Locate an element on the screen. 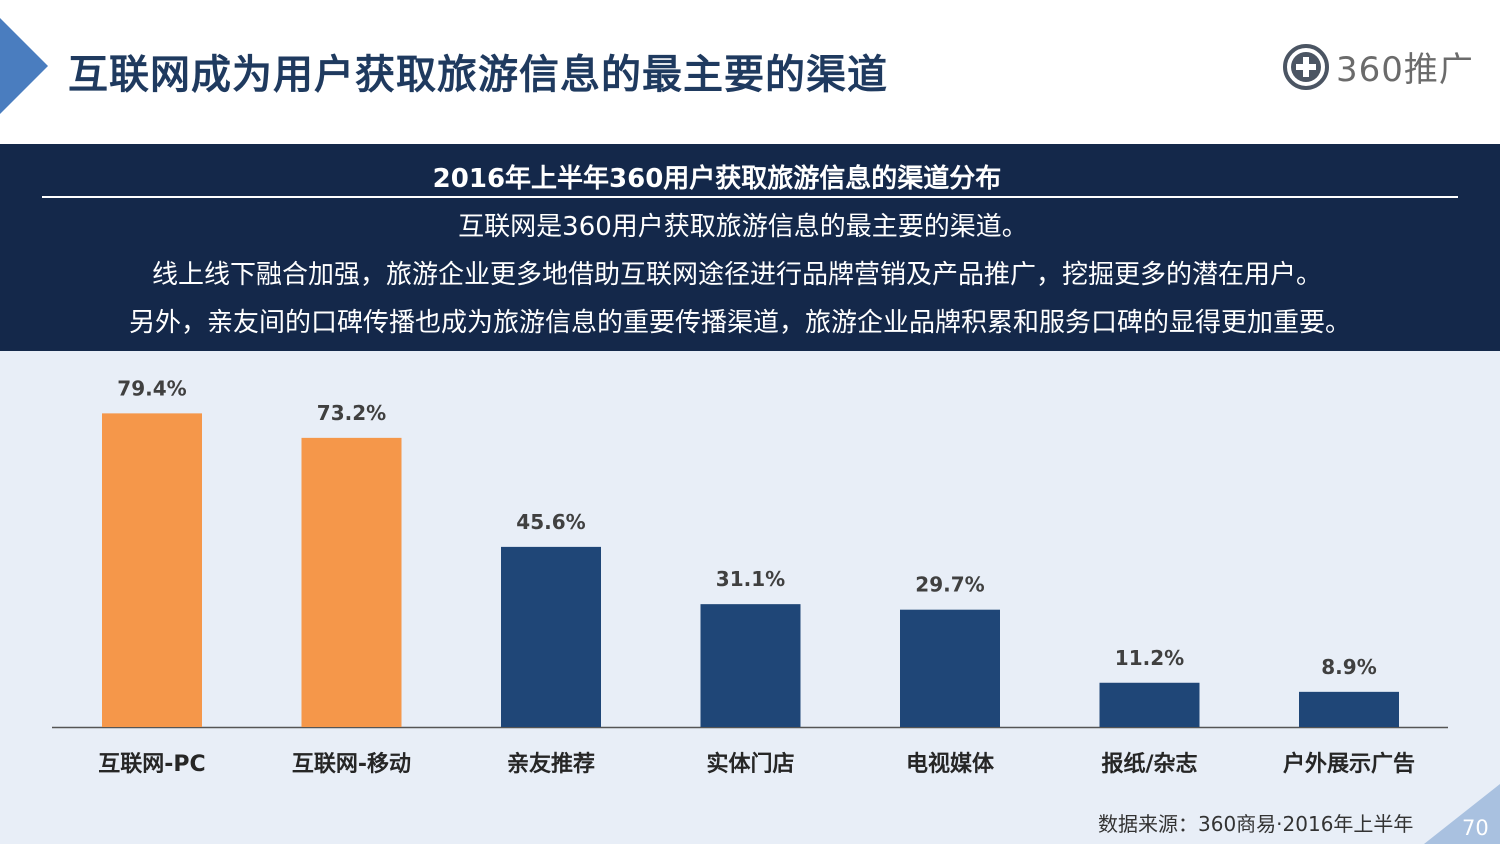 The width and height of the screenshot is (1500, 844). chart-title: 2016年上半年360用户获取旅游信息的渠道分布 is located at coordinates (717, 179).